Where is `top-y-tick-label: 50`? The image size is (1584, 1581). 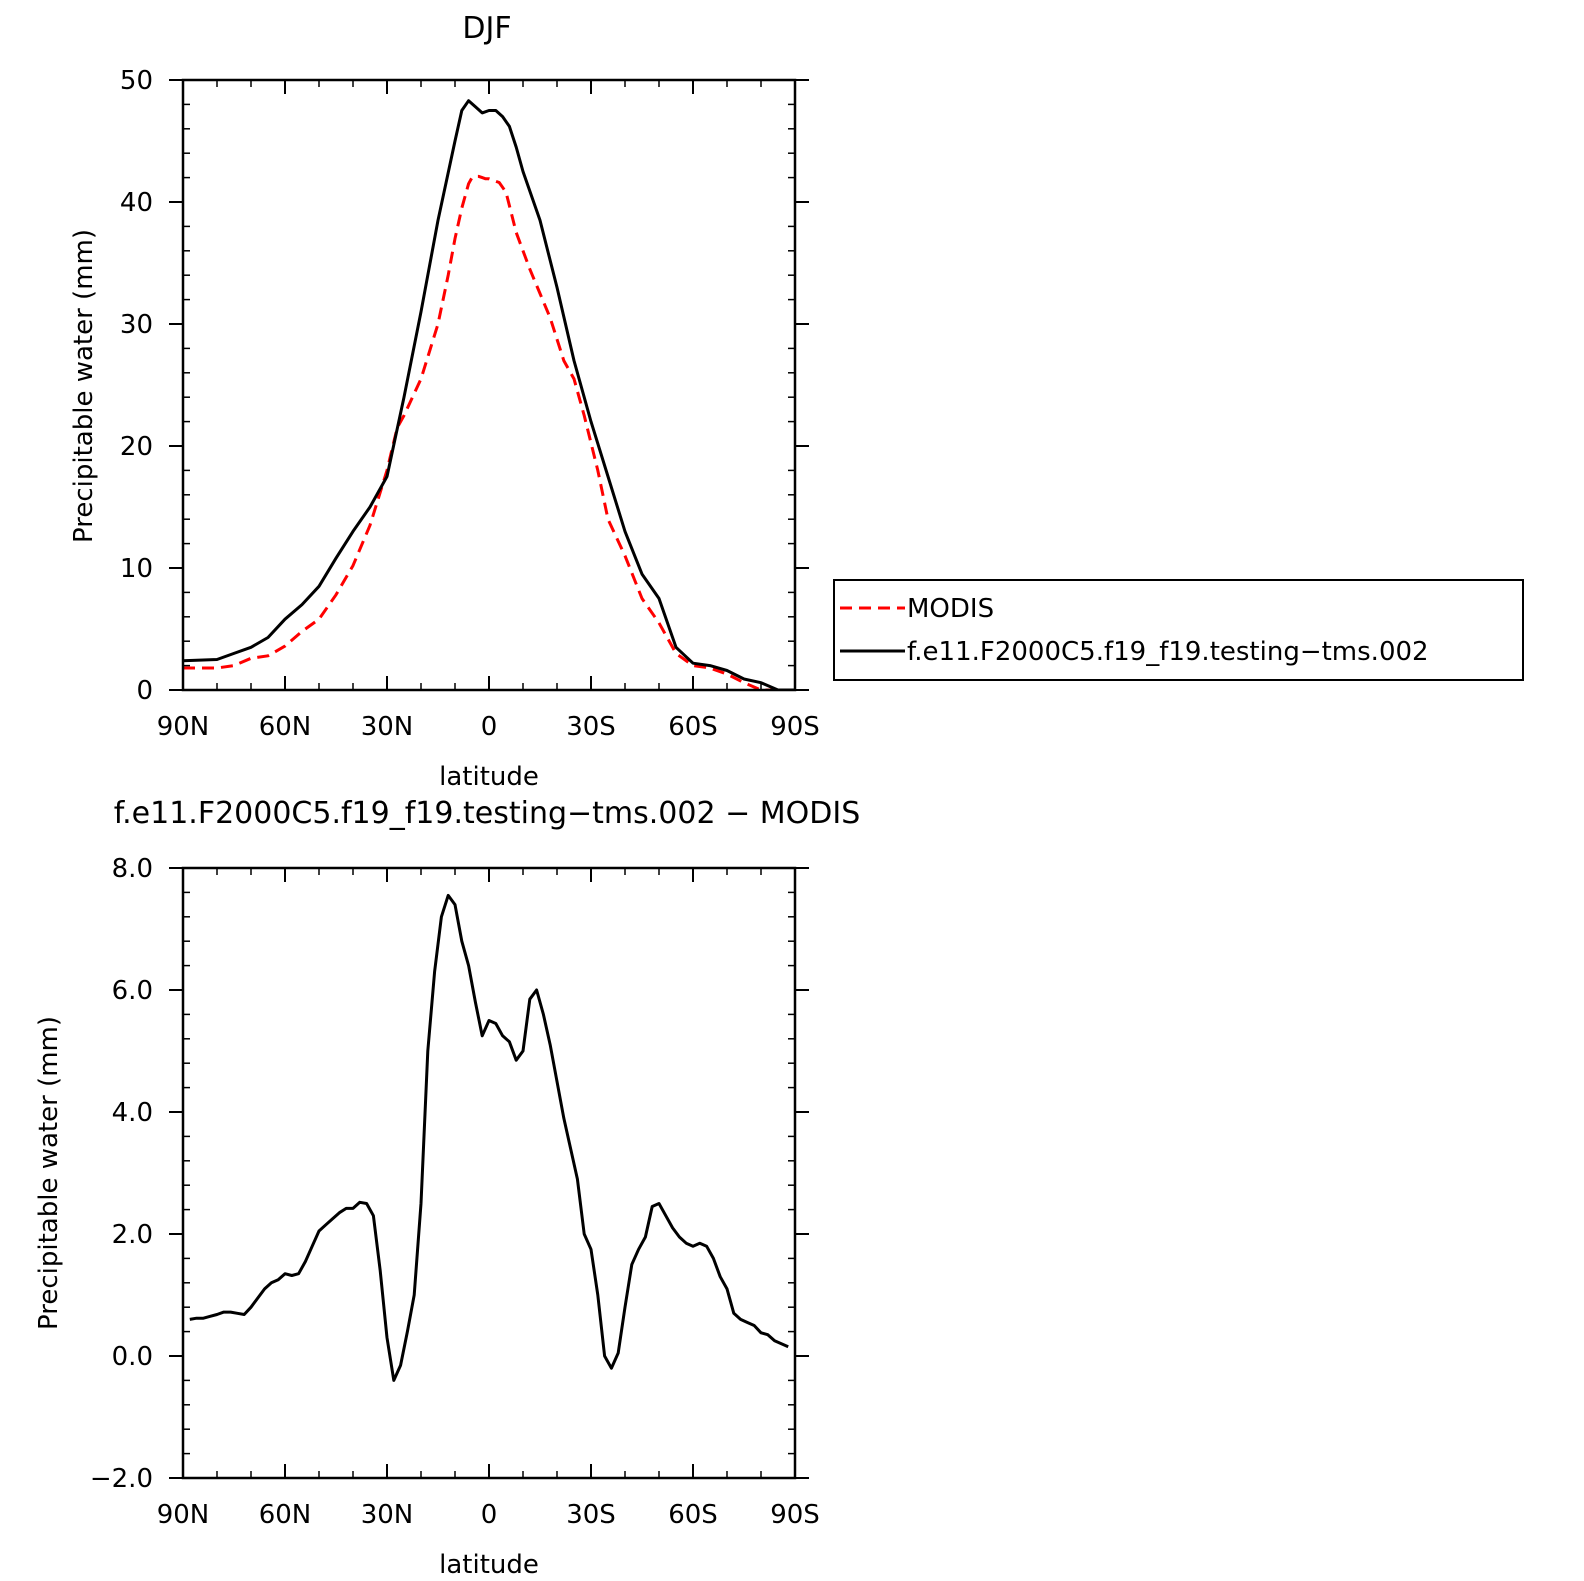
top-y-tick-label: 50 is located at coordinates (136, 81).